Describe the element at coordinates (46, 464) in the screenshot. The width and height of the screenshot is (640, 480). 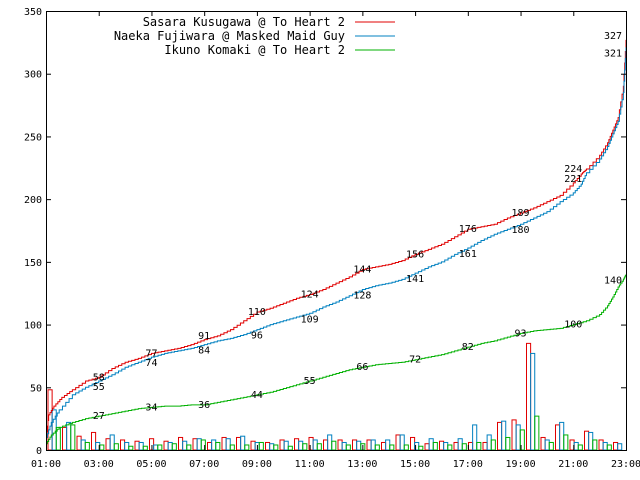
I see `x-tick-label: 01:00` at that location.